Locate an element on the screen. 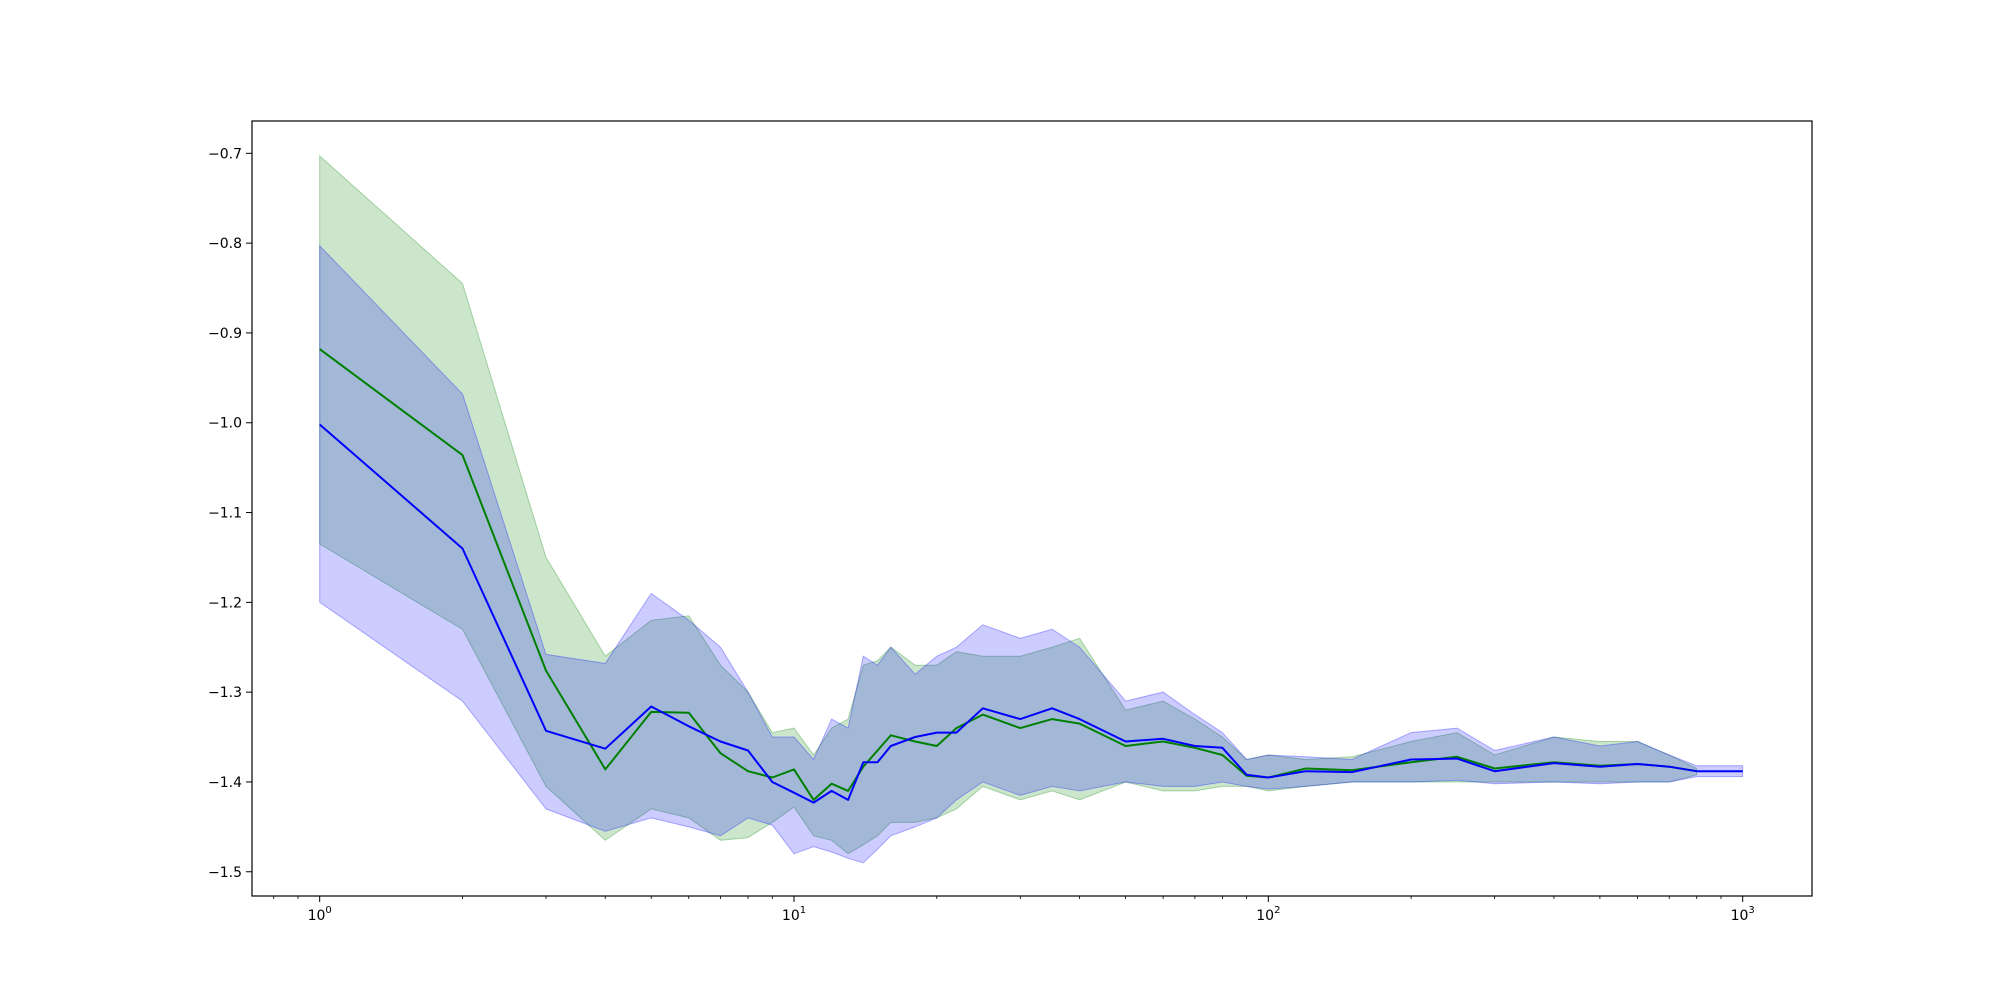  y-tick-label: −1.4 is located at coordinates (225, 783).